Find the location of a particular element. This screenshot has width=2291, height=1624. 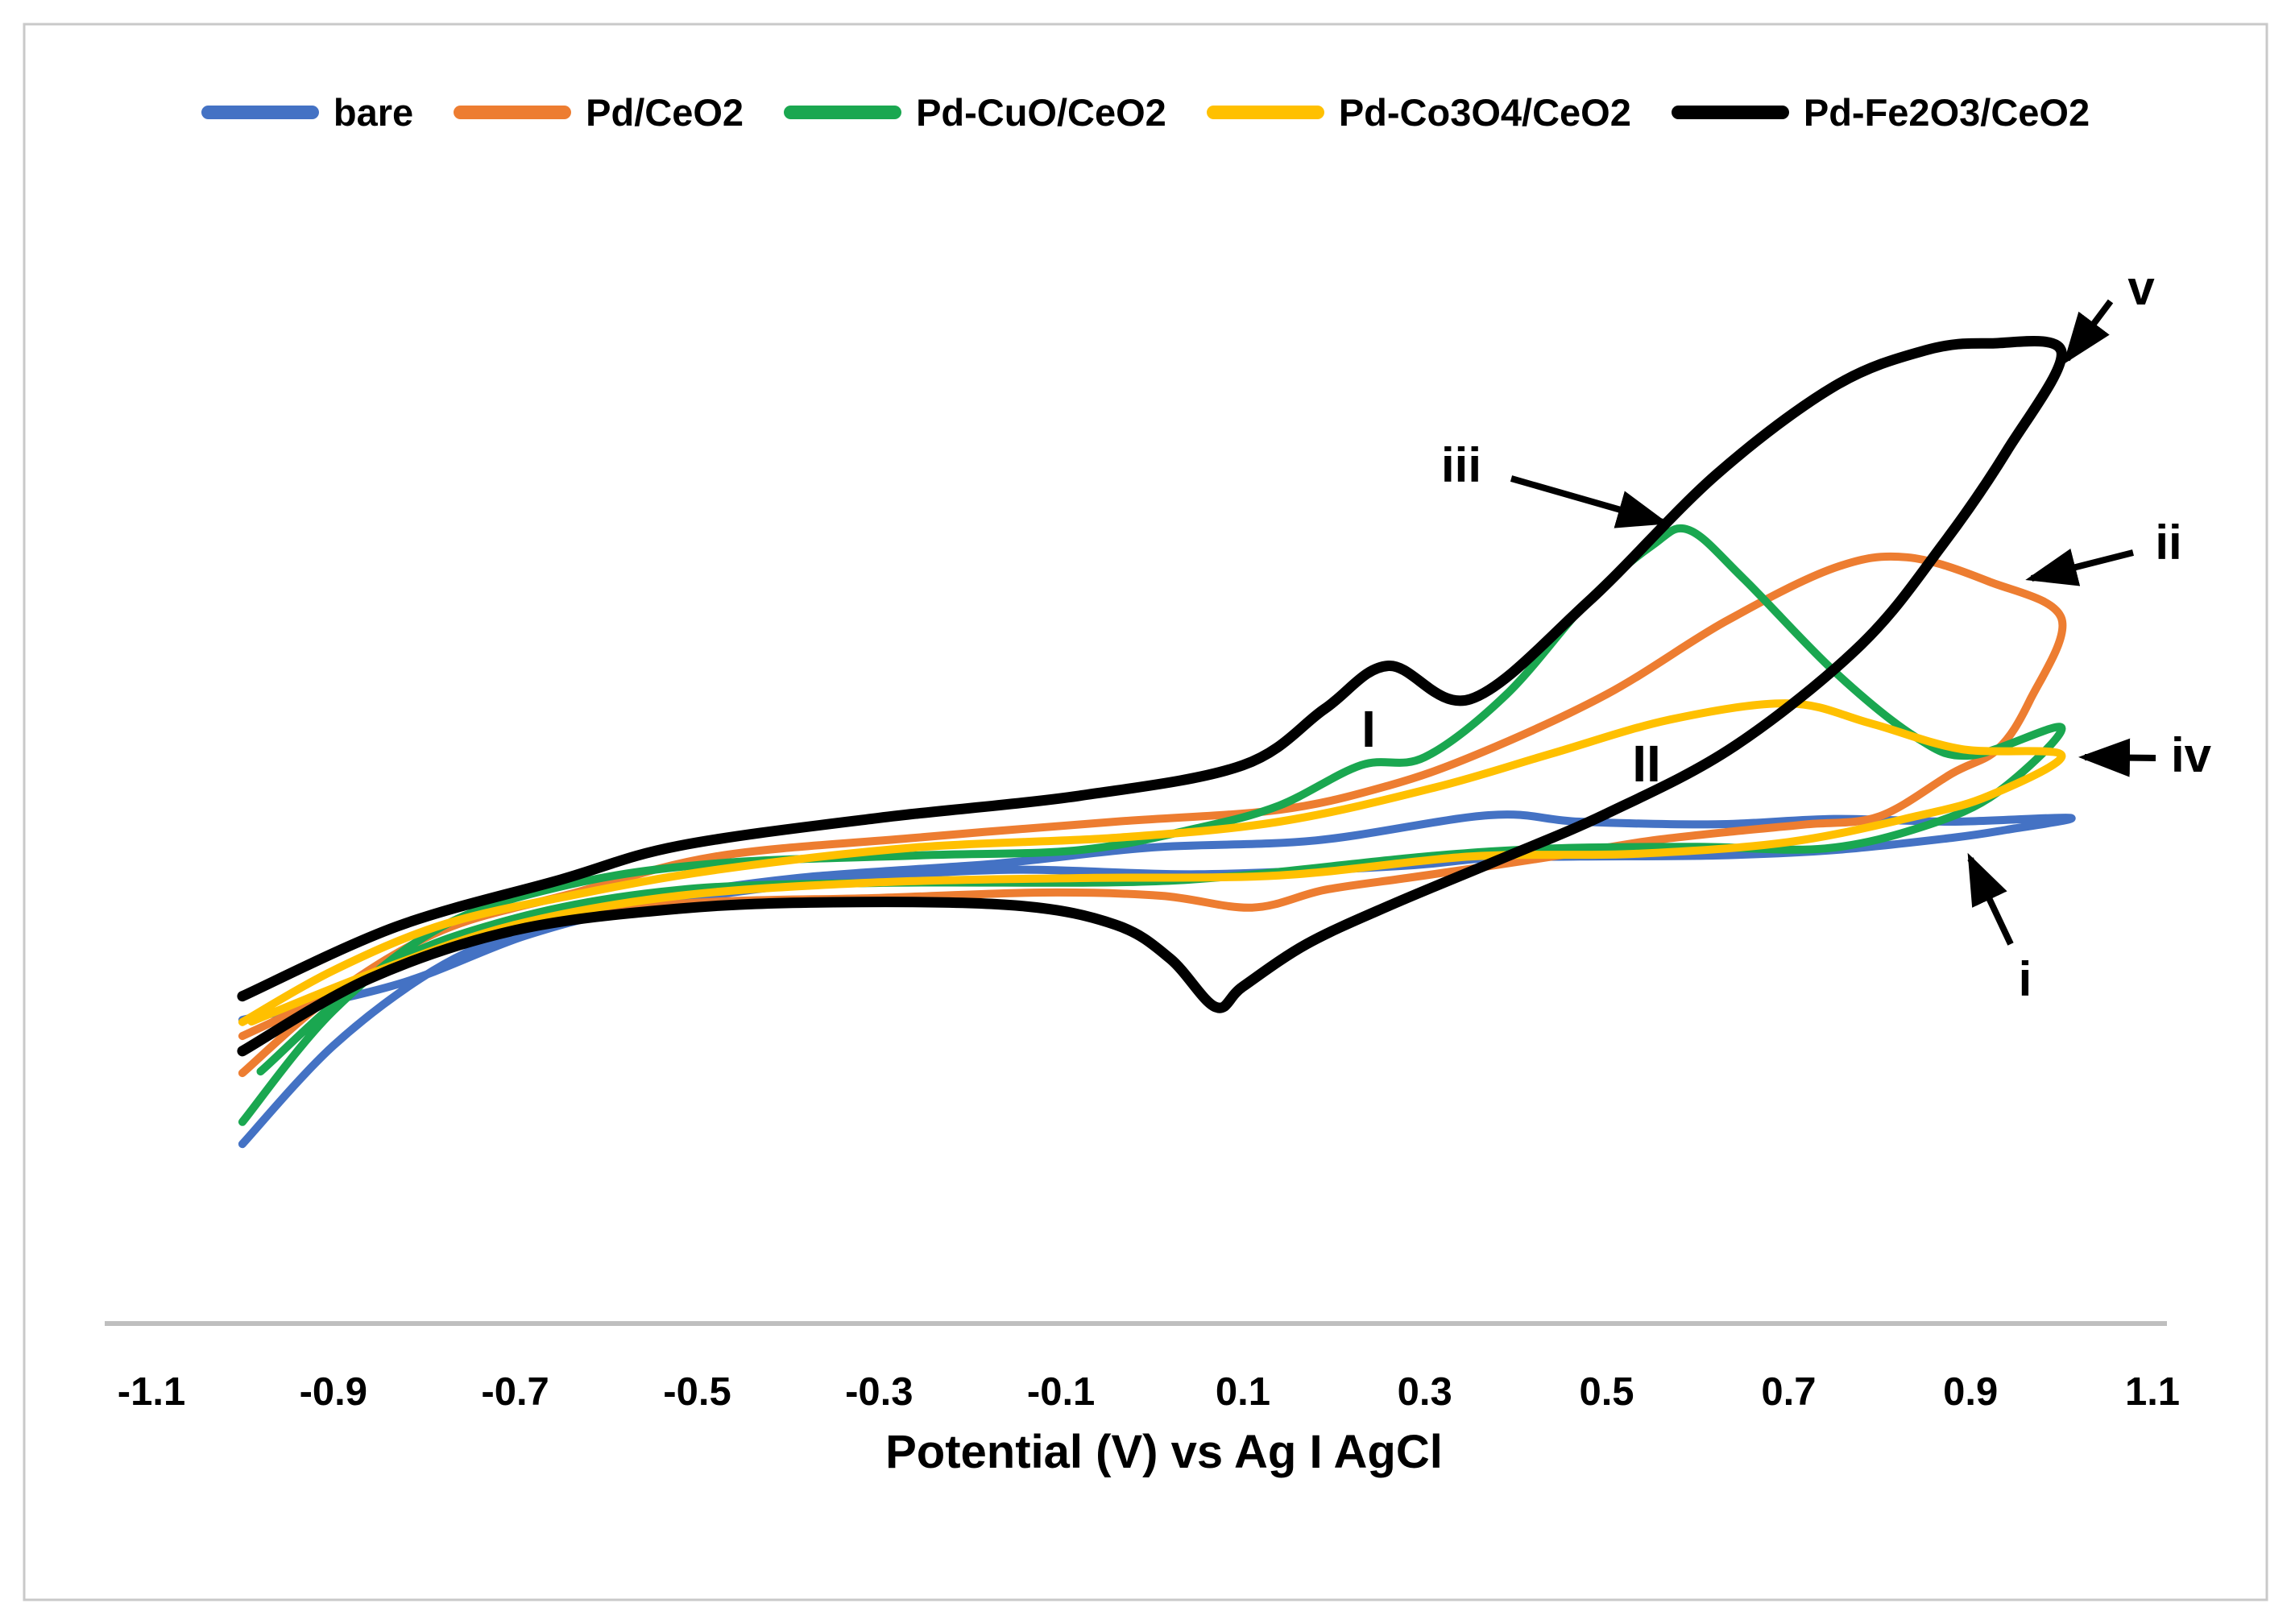

annotation-arrow-v is located at coordinates (2088, 332).